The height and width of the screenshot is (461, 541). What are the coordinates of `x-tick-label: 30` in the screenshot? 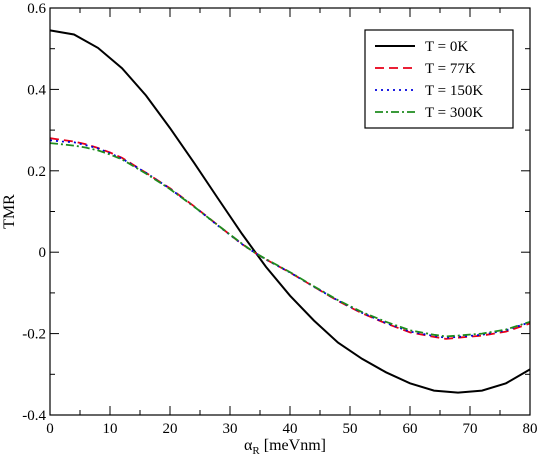 It's located at (230, 429).